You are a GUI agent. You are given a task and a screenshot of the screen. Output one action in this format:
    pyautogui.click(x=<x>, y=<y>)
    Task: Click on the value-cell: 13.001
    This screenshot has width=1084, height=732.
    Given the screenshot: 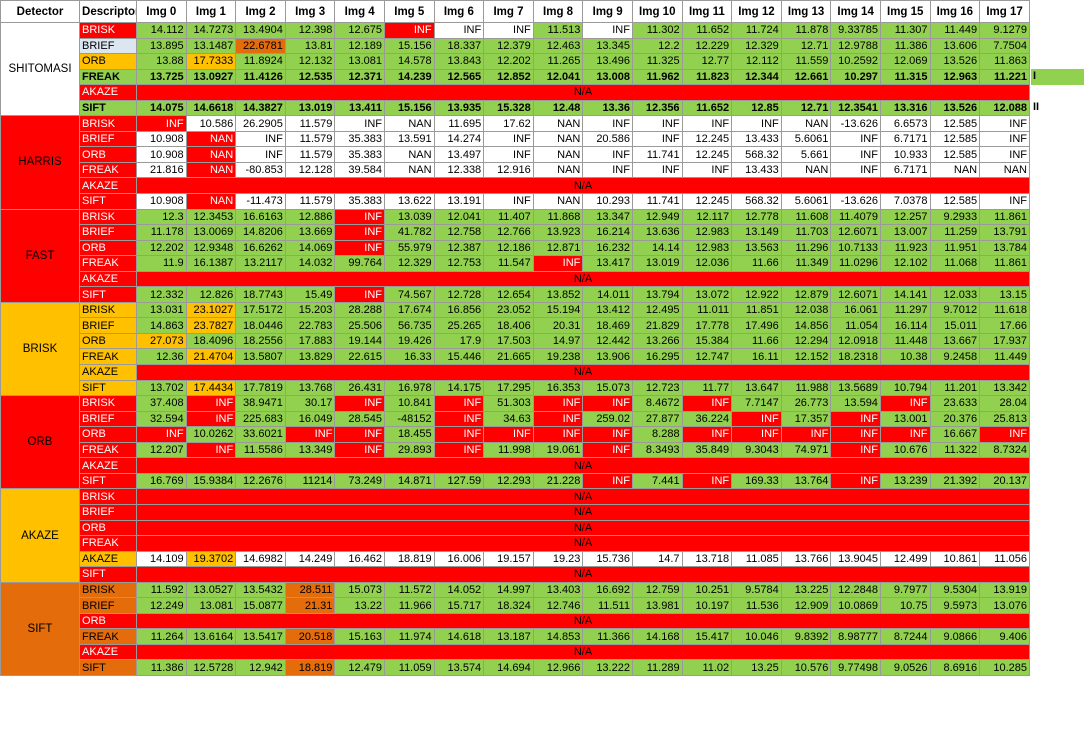 What is the action you would take?
    pyautogui.click(x=905, y=419)
    